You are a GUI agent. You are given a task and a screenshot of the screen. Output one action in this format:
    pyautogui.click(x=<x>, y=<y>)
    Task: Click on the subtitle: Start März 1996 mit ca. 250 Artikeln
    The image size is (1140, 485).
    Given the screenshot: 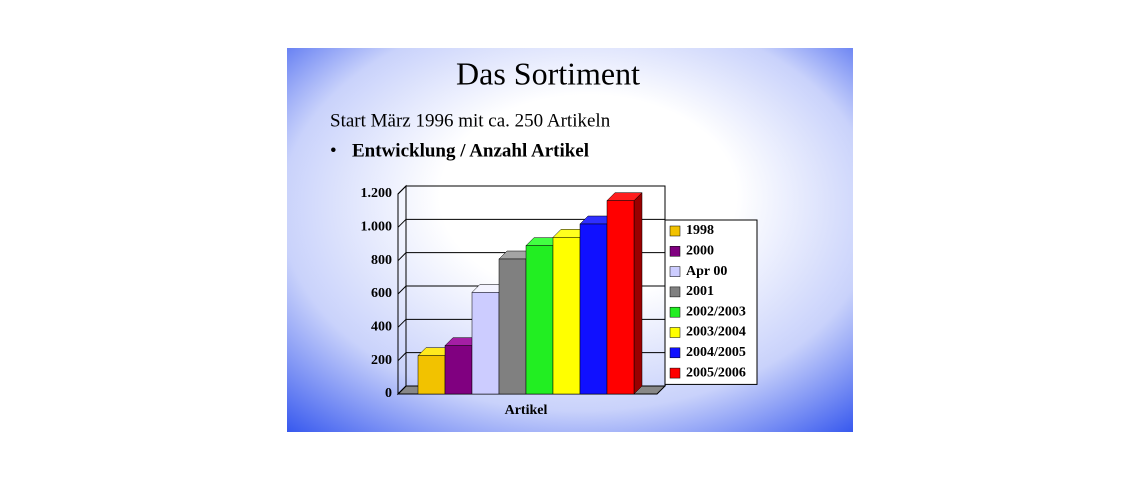 What is the action you would take?
    pyautogui.click(x=470, y=120)
    